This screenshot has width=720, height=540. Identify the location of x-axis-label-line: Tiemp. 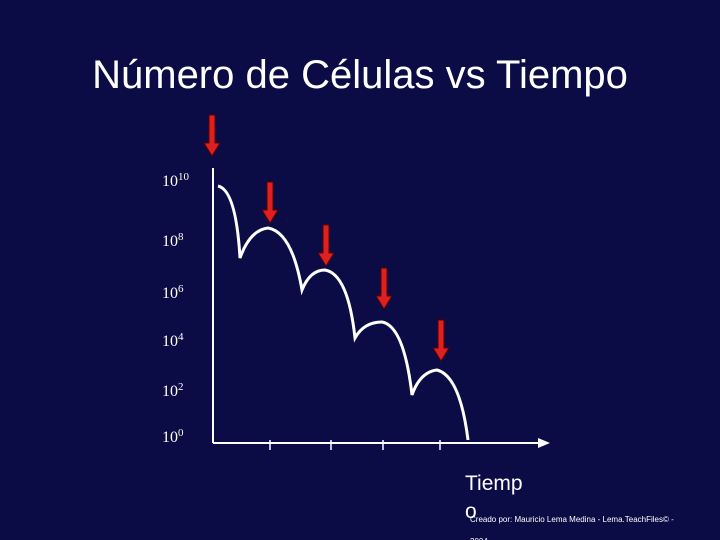
(494, 483).